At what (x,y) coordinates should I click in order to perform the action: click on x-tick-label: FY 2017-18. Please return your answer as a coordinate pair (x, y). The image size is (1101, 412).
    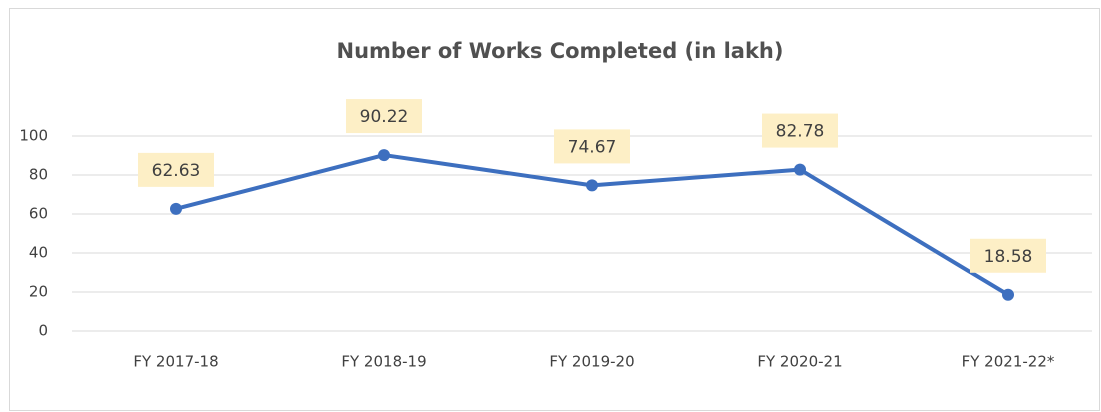
    Looking at the image, I should click on (175, 362).